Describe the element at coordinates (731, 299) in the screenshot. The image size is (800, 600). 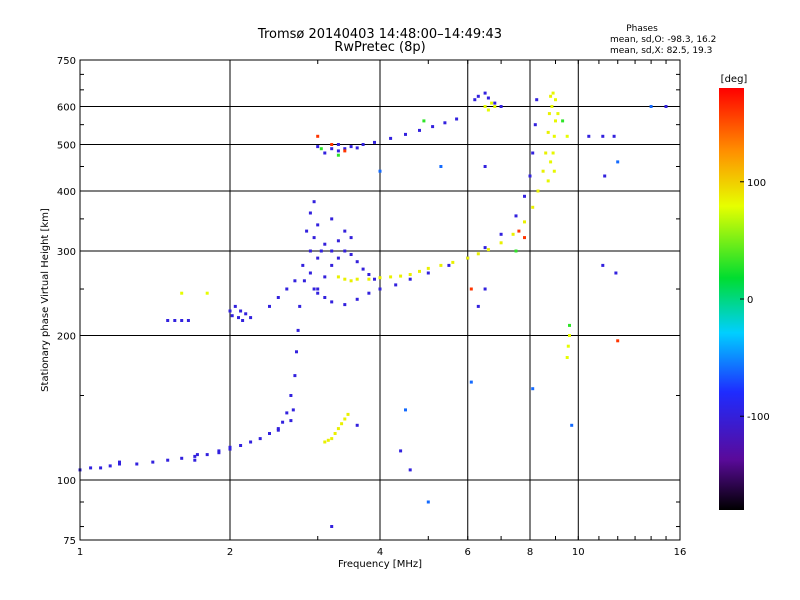
I see `colorbar` at that location.